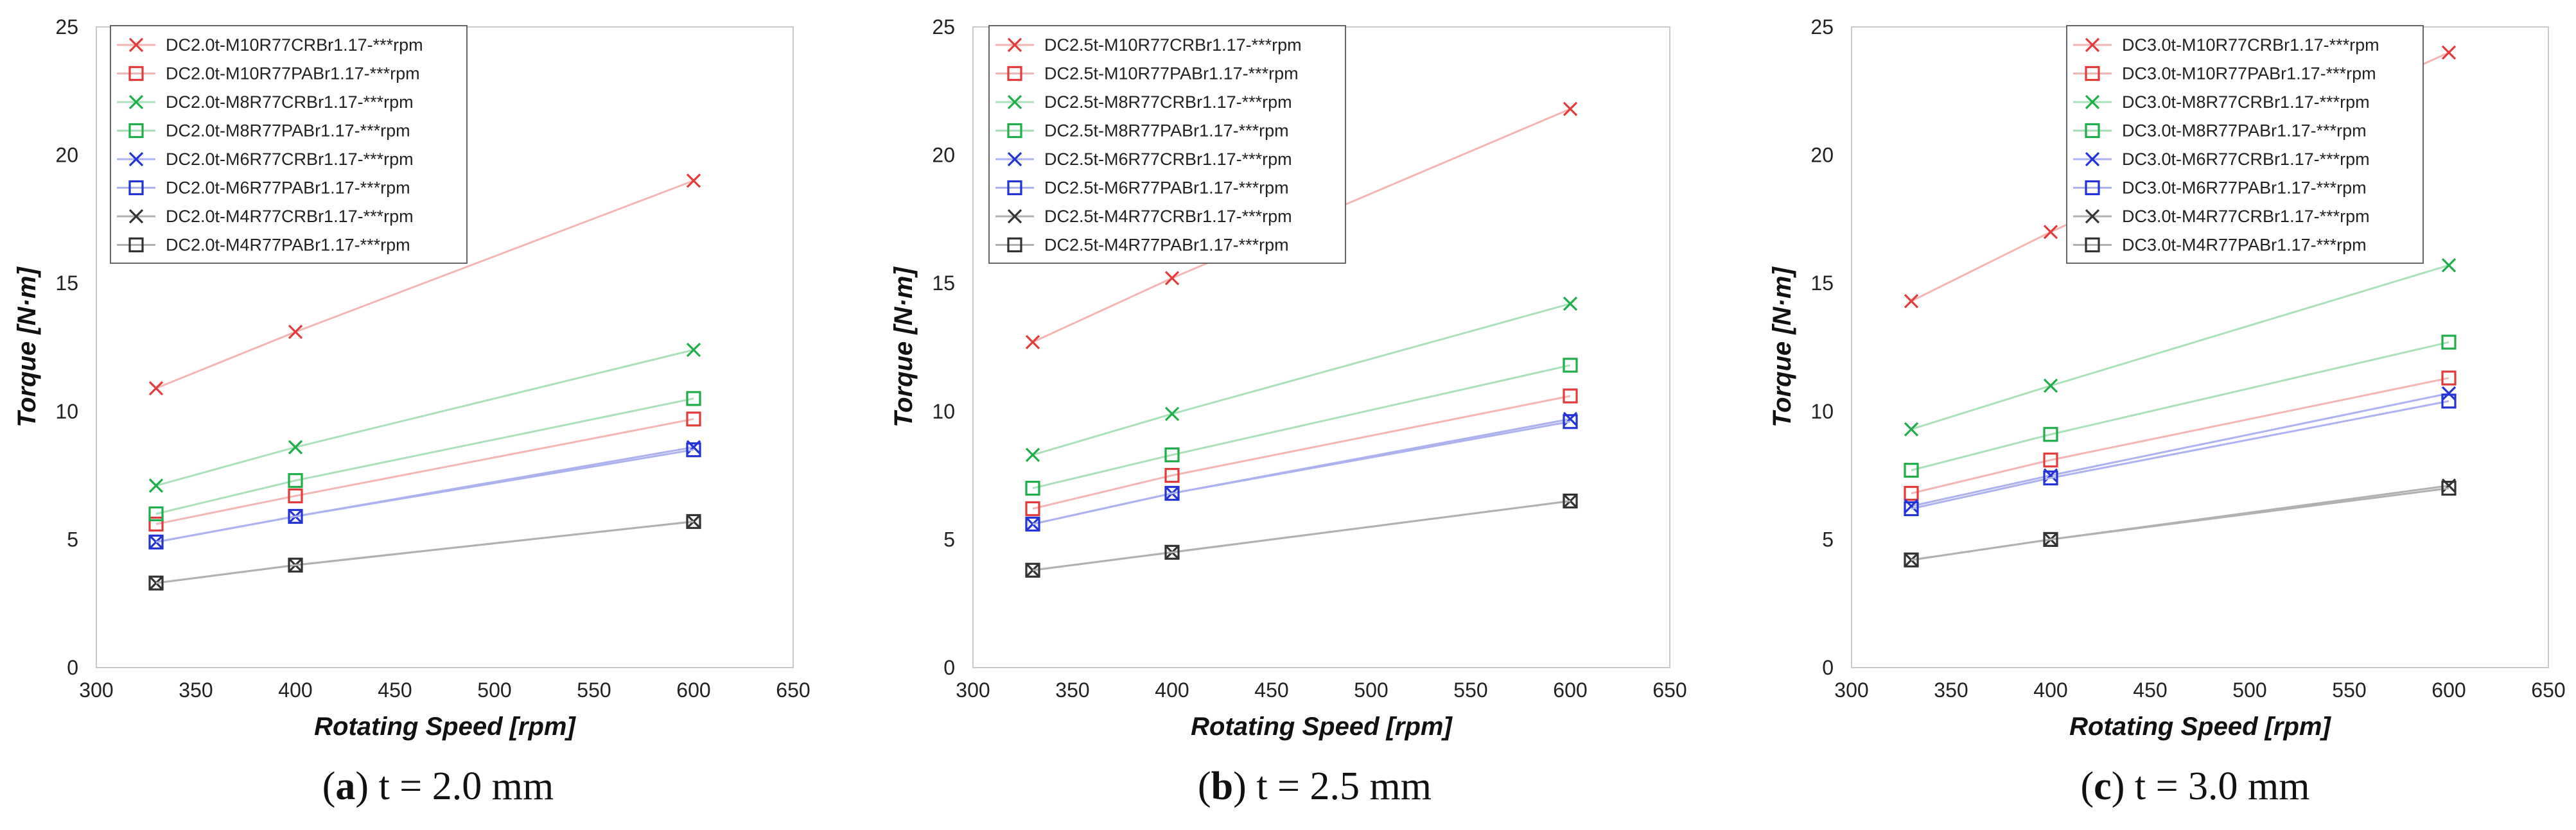 The width and height of the screenshot is (2576, 830). I want to click on legend-item: DC2.0t-M6R77PABr1.17-***rpm, so click(263, 188).